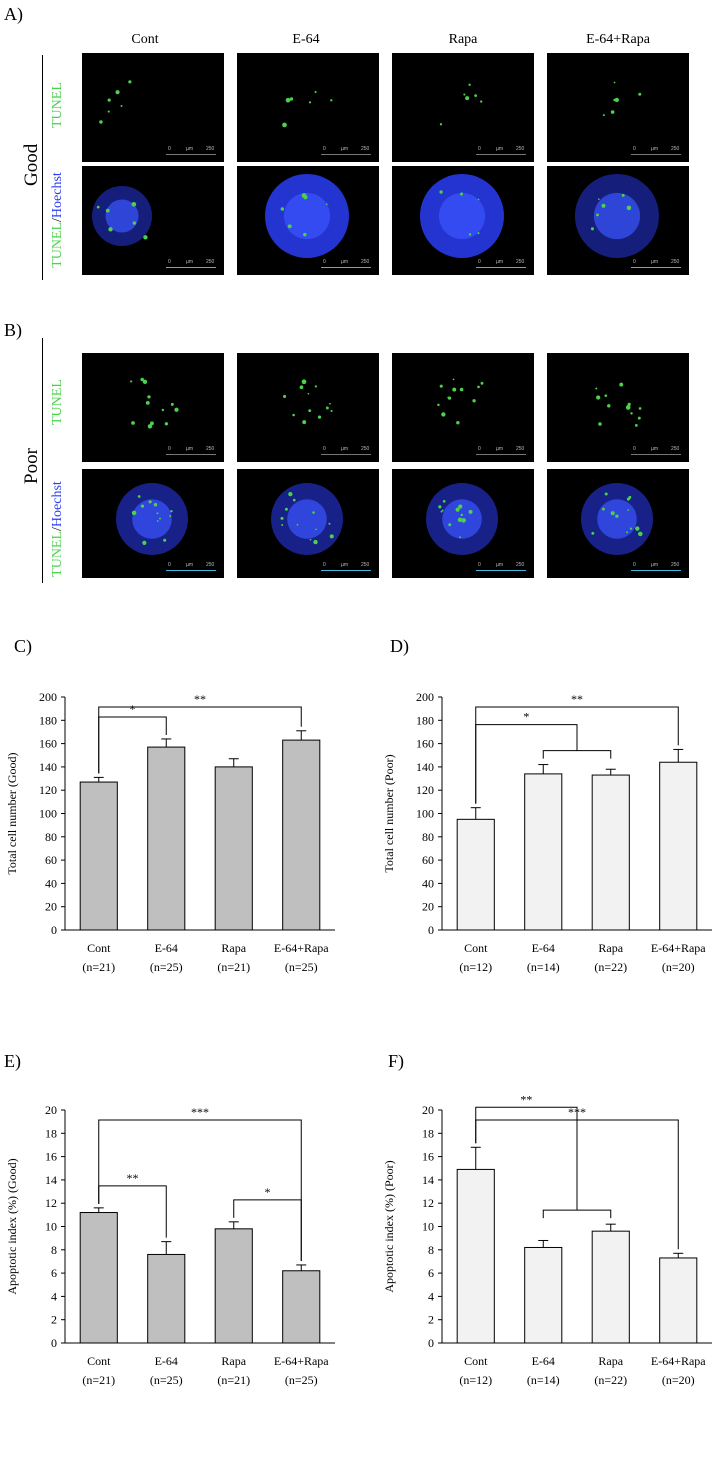  What do you see at coordinates (610, 1380) in the screenshot?
I see `n-label: (n=22)` at bounding box center [610, 1380].